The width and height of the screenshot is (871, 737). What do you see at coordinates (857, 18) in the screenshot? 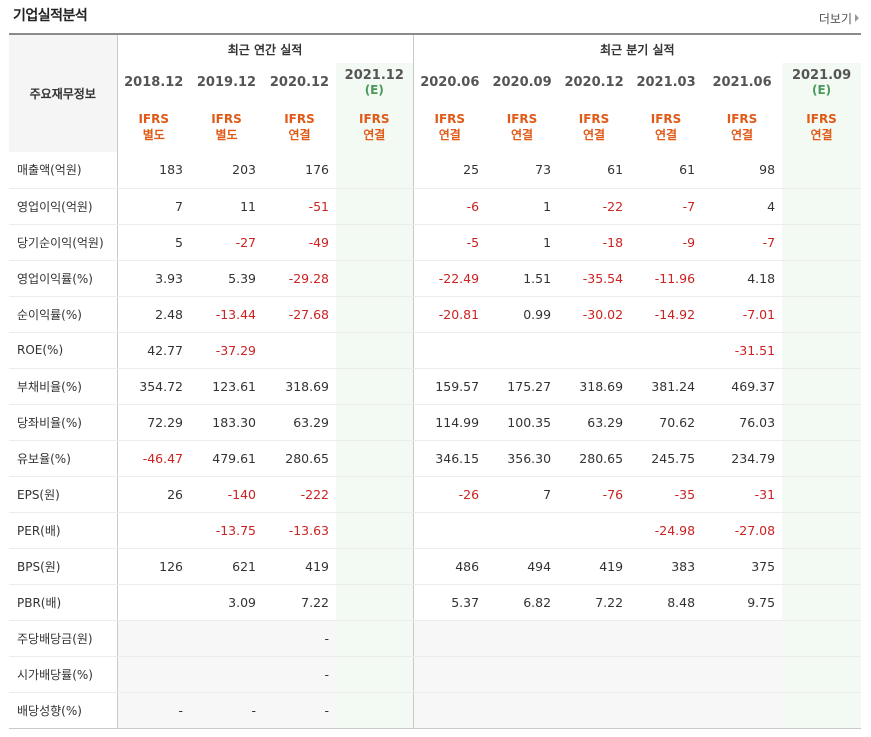
I see `chevron-right-icon` at bounding box center [857, 18].